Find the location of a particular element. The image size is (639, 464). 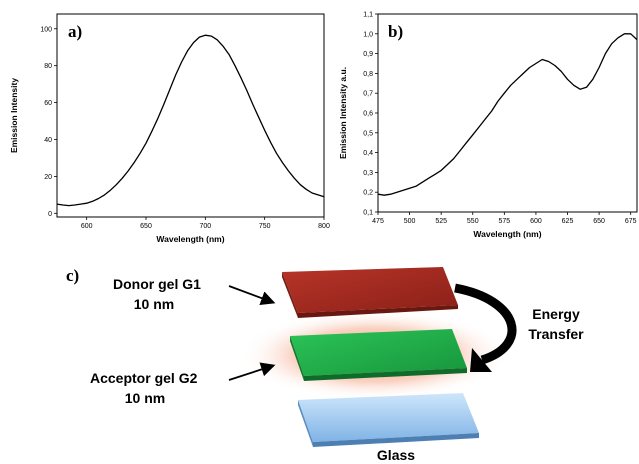

series-line is located at coordinates (507, 114).